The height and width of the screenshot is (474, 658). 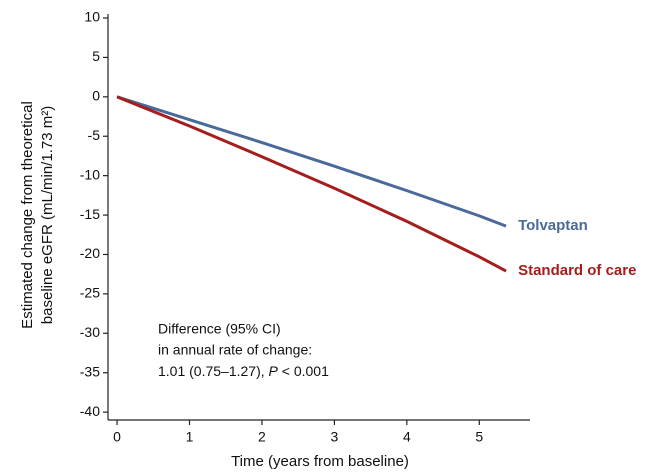 I want to click on x-tick-label: 4, so click(x=407, y=437).